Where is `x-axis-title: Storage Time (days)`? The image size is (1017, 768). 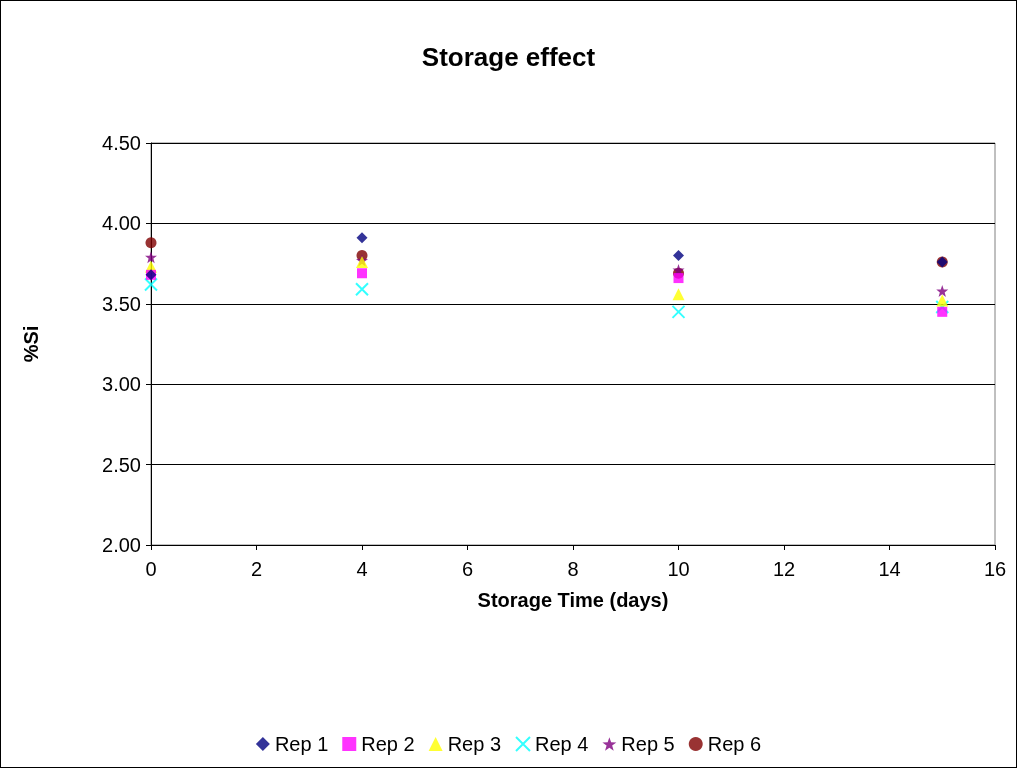 x-axis-title: Storage Time (days) is located at coordinates (573, 600).